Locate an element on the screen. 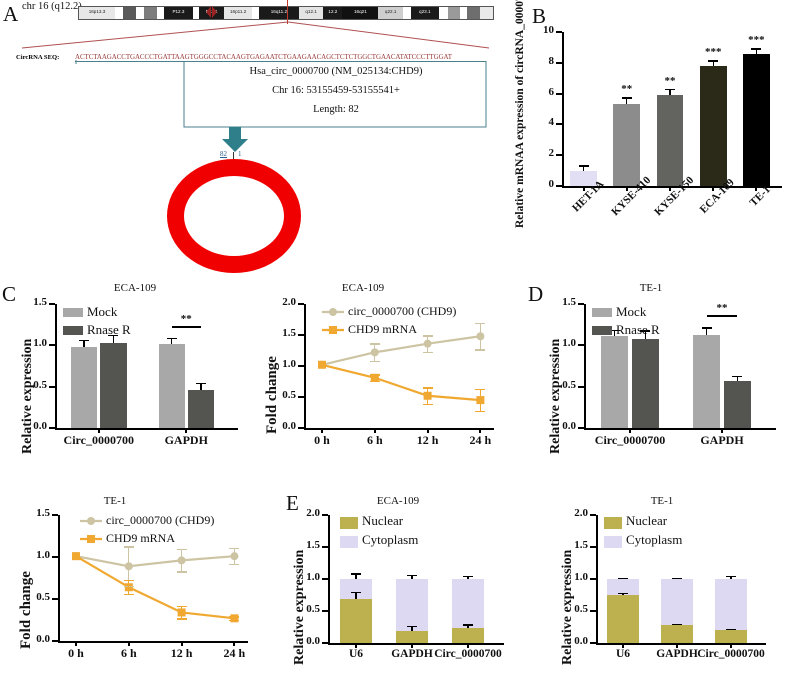 Image resolution: width=788 pixels, height=692 pixels. connector-bracket is located at coordinates (281, 94).